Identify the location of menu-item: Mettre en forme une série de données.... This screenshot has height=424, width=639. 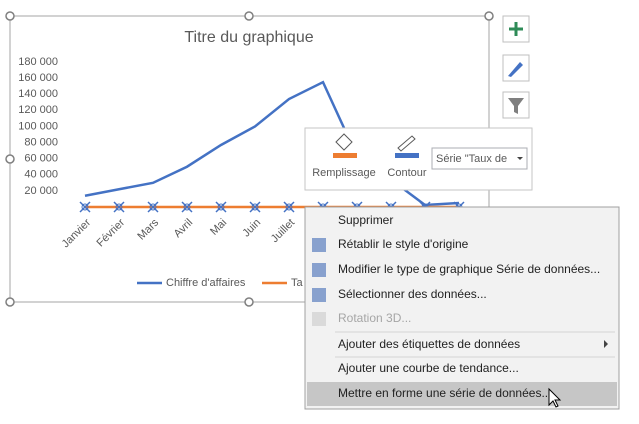
(444, 393).